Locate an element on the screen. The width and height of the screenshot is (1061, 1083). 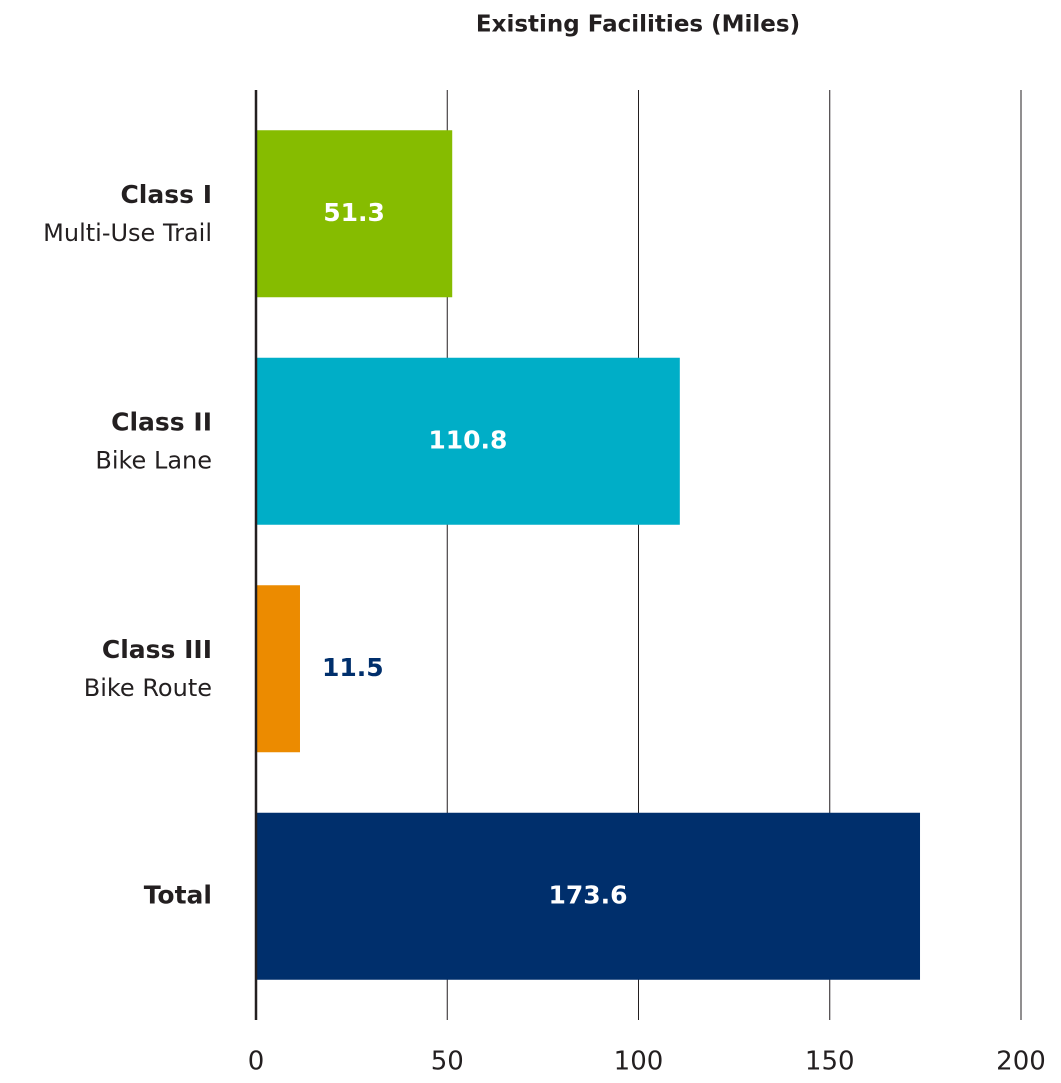
value-label: 110.8 is located at coordinates (467, 439).